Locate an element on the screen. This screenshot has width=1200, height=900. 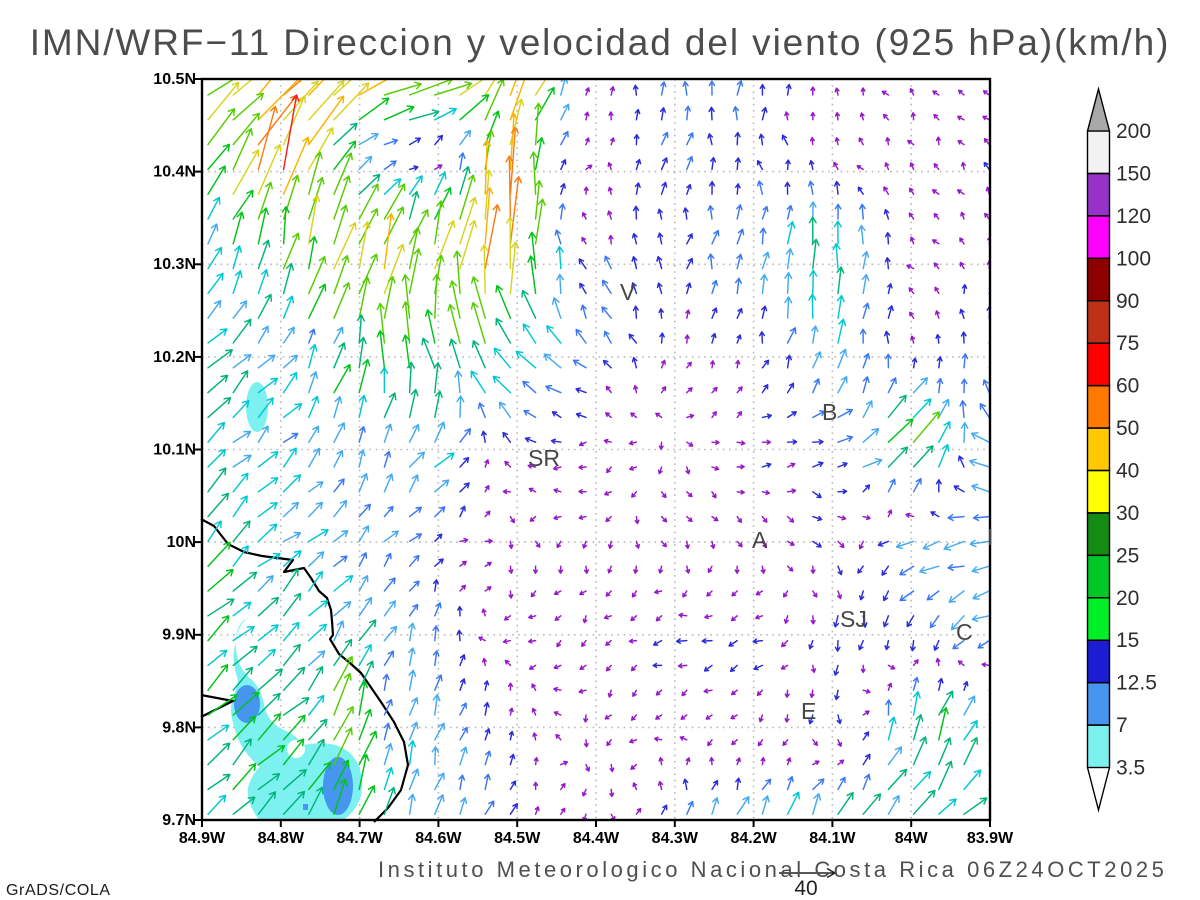
svg-text: A is located at coordinates (760, 540).